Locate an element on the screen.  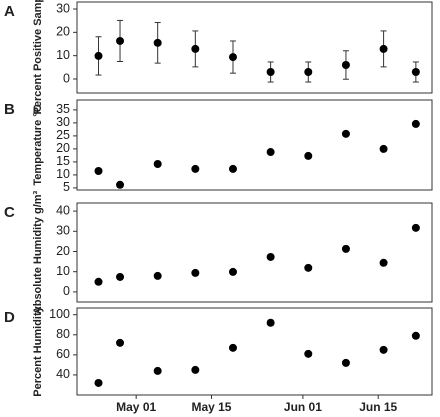
y-axis-label: Absolute Humidity g/m³ is located at coordinates (38, 252).